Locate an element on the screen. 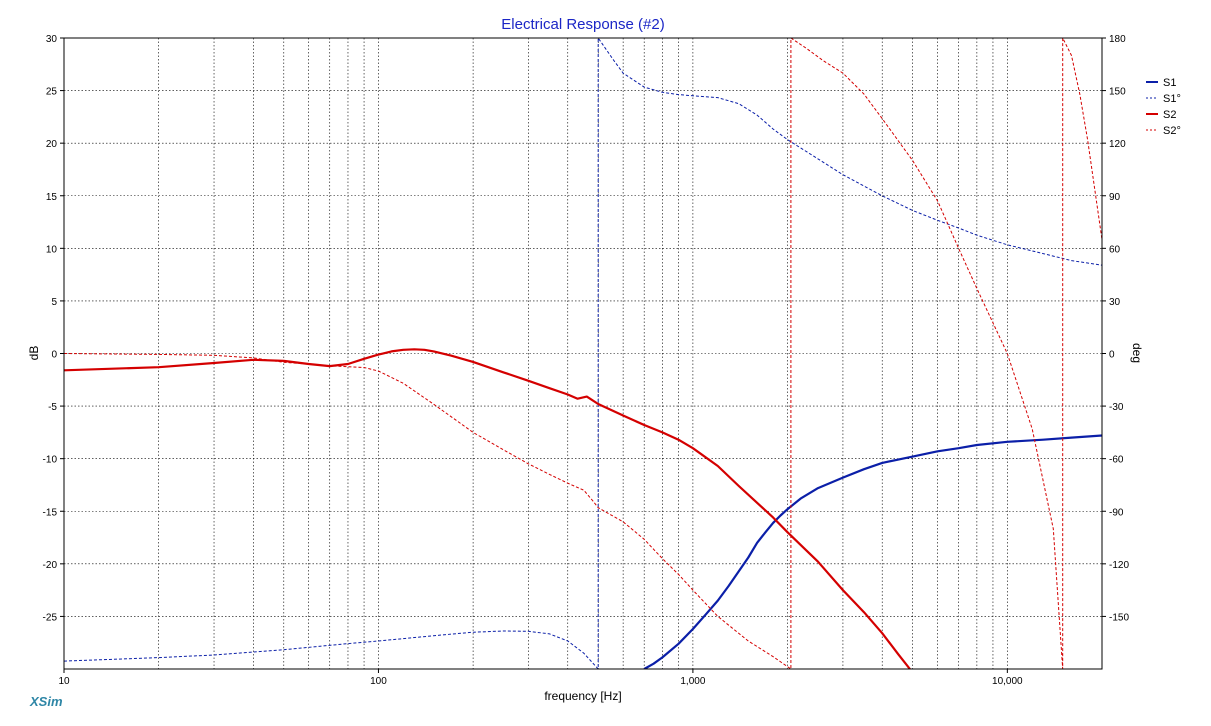 This screenshot has height=726, width=1211. x-tick-label: 10 is located at coordinates (64, 681).